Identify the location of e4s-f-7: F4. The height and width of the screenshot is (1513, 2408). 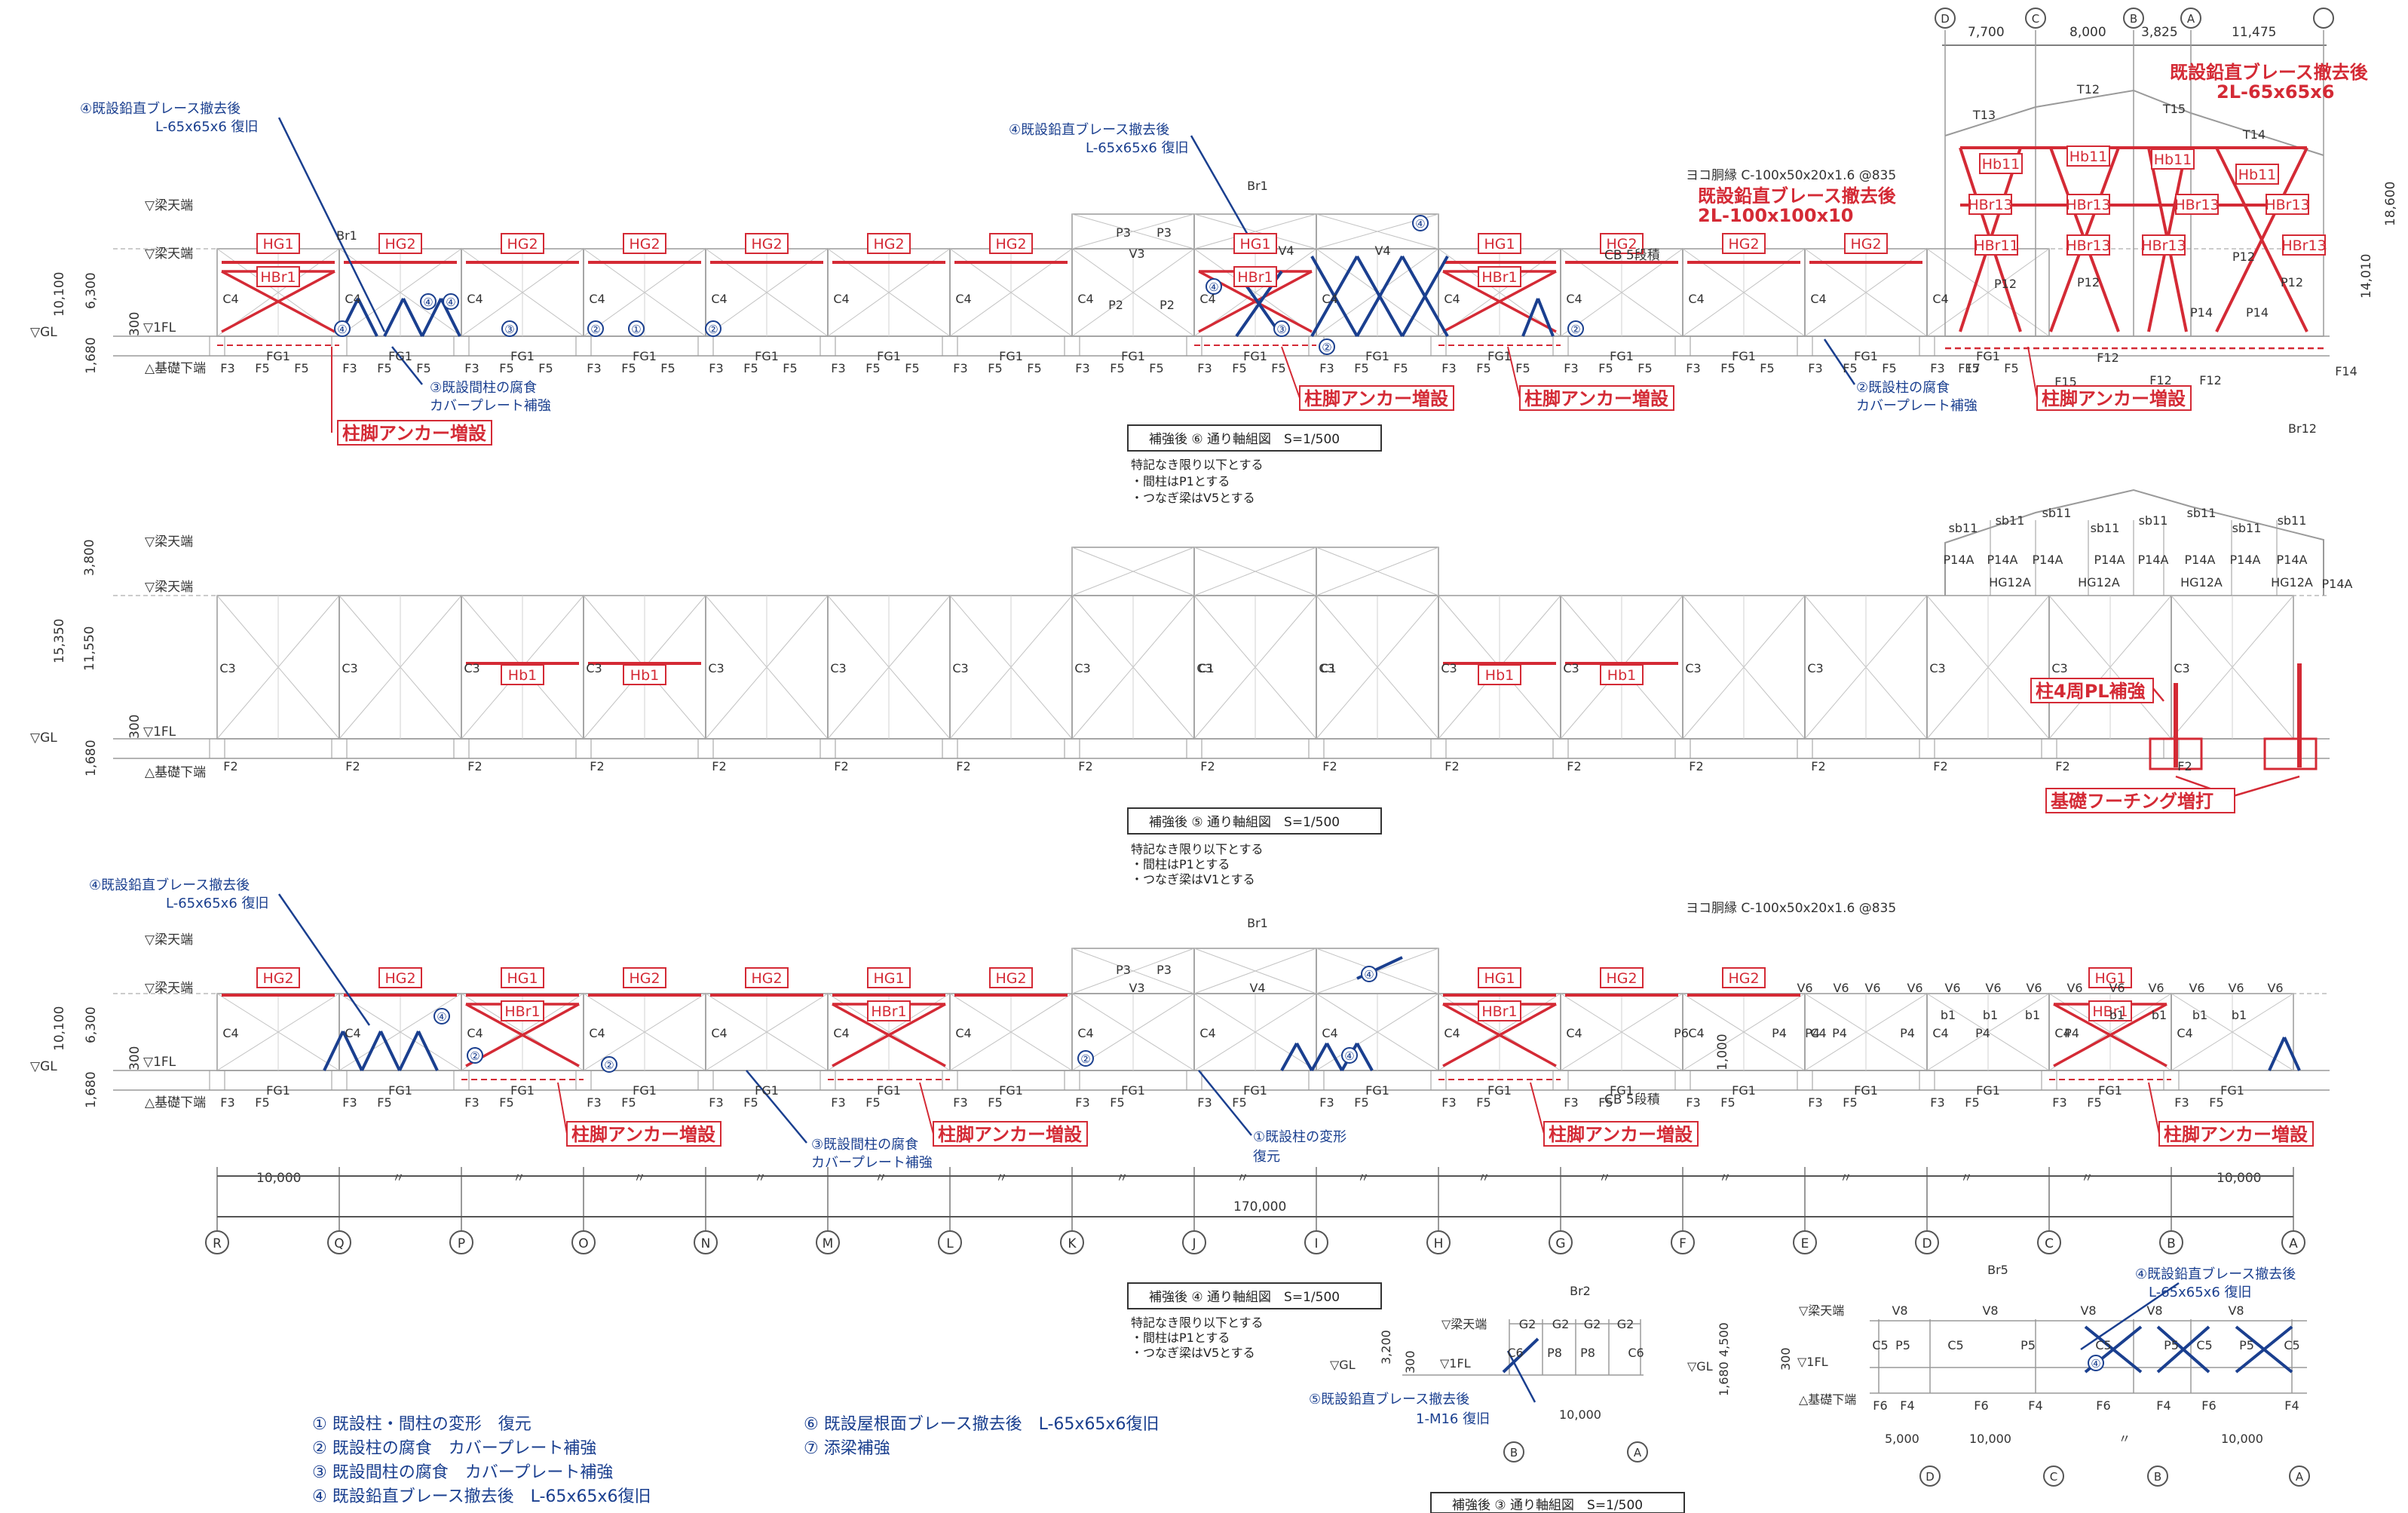
(2291, 1405).